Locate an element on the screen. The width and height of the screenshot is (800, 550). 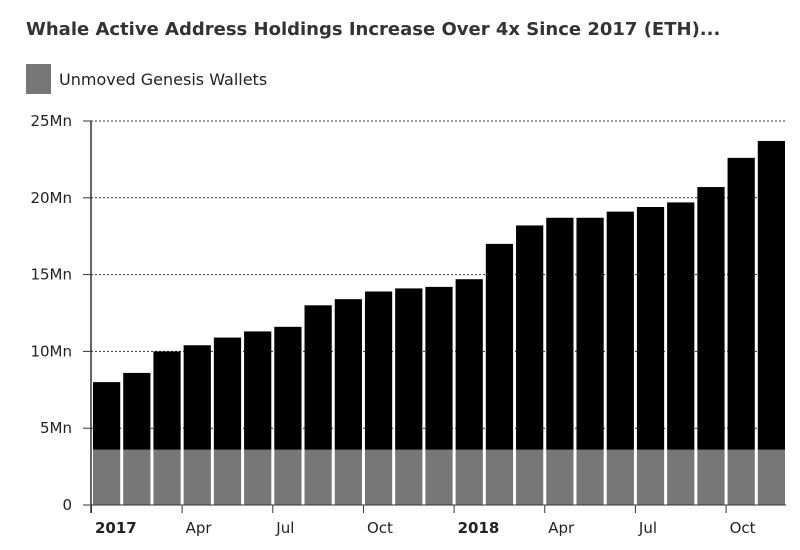
y-tick-label: 0 is located at coordinates (67, 505).